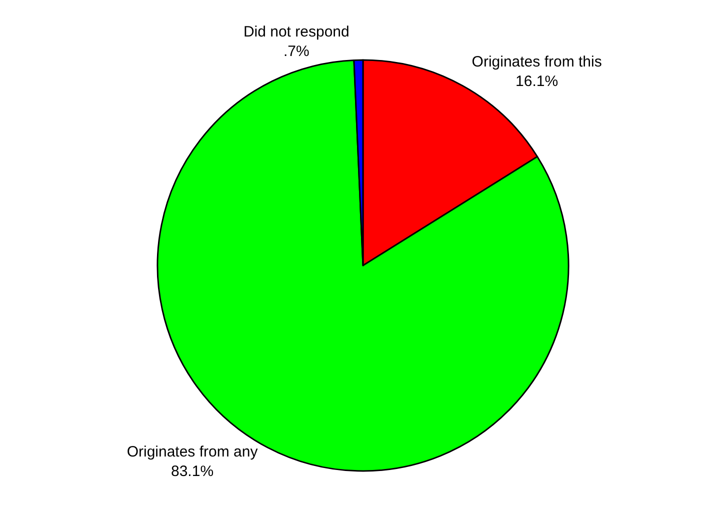 Image resolution: width=726 pixels, height=531 pixels. What do you see at coordinates (192, 451) in the screenshot?
I see `slice-label: Originates from any` at bounding box center [192, 451].